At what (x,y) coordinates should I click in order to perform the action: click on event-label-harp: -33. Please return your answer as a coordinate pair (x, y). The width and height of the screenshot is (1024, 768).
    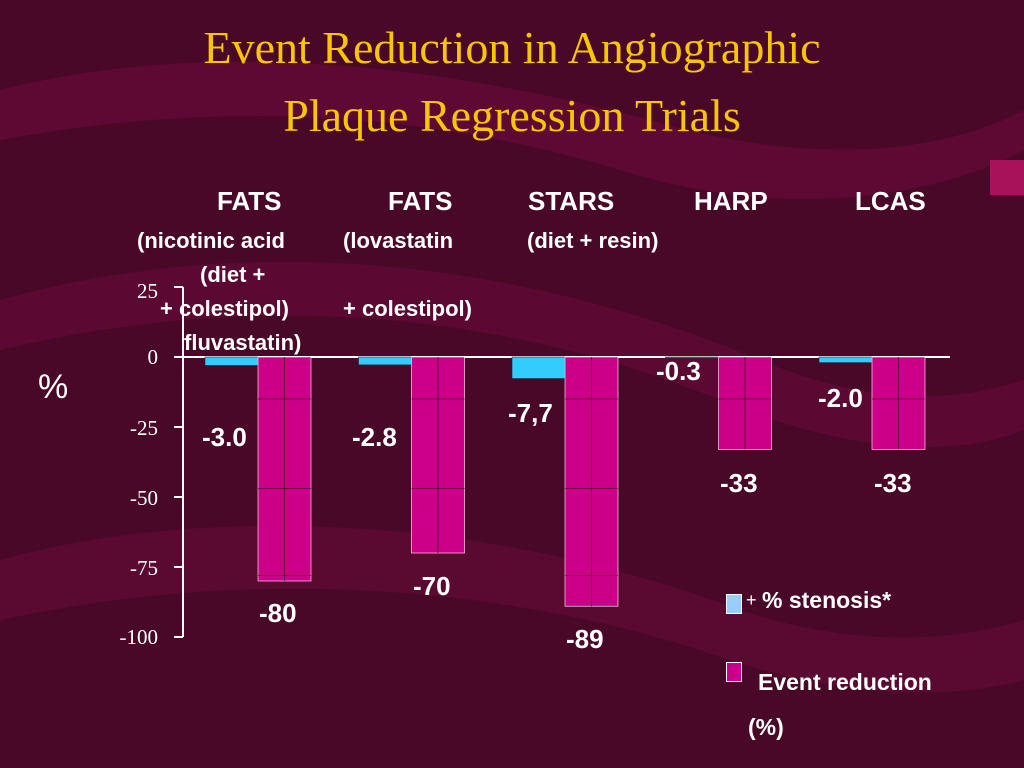
    Looking at the image, I should click on (739, 483).